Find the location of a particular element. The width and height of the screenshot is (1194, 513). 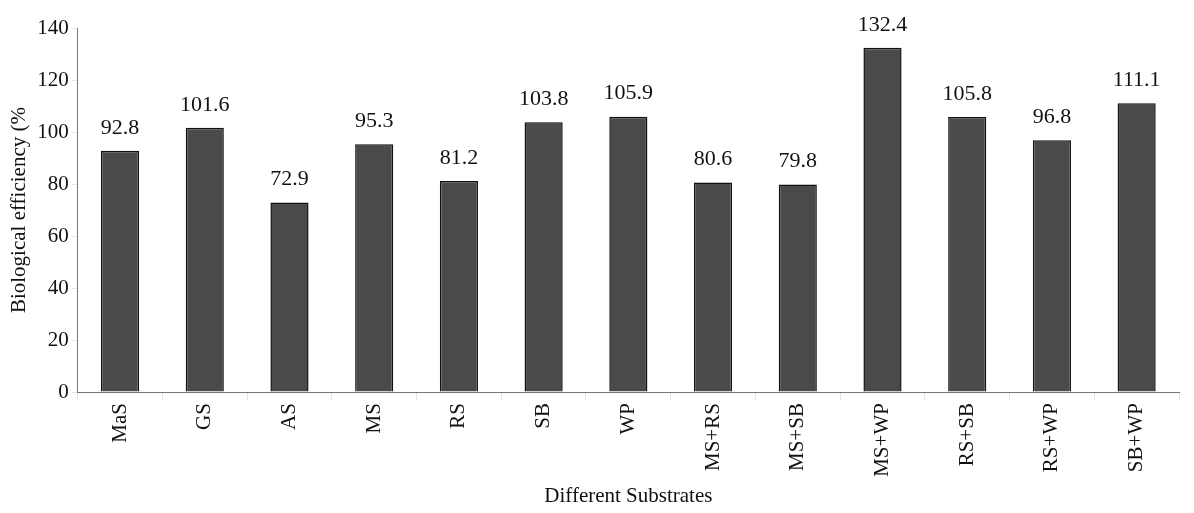

x-tick-label: MS is located at coordinates (372, 418).